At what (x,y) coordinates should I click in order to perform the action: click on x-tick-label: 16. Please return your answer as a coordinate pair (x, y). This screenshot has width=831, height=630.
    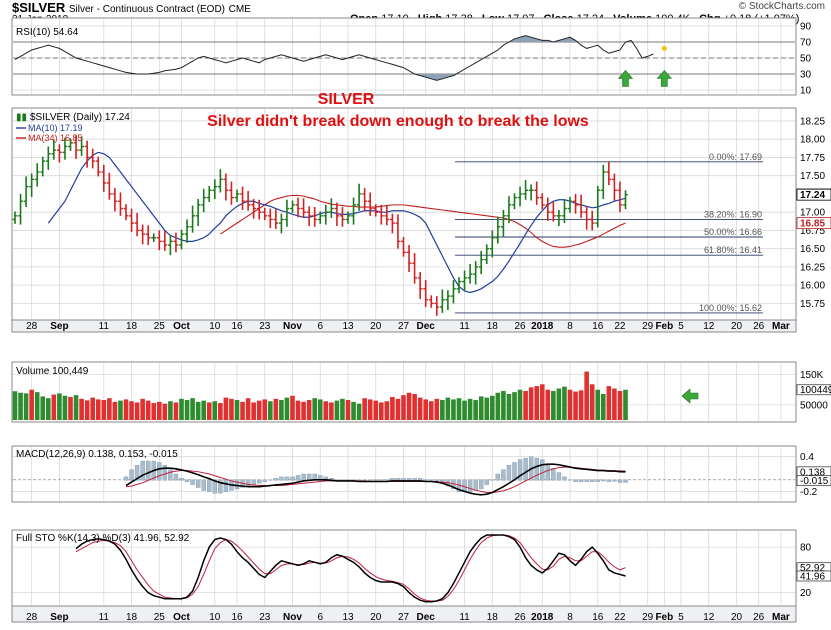
    Looking at the image, I should click on (237, 326).